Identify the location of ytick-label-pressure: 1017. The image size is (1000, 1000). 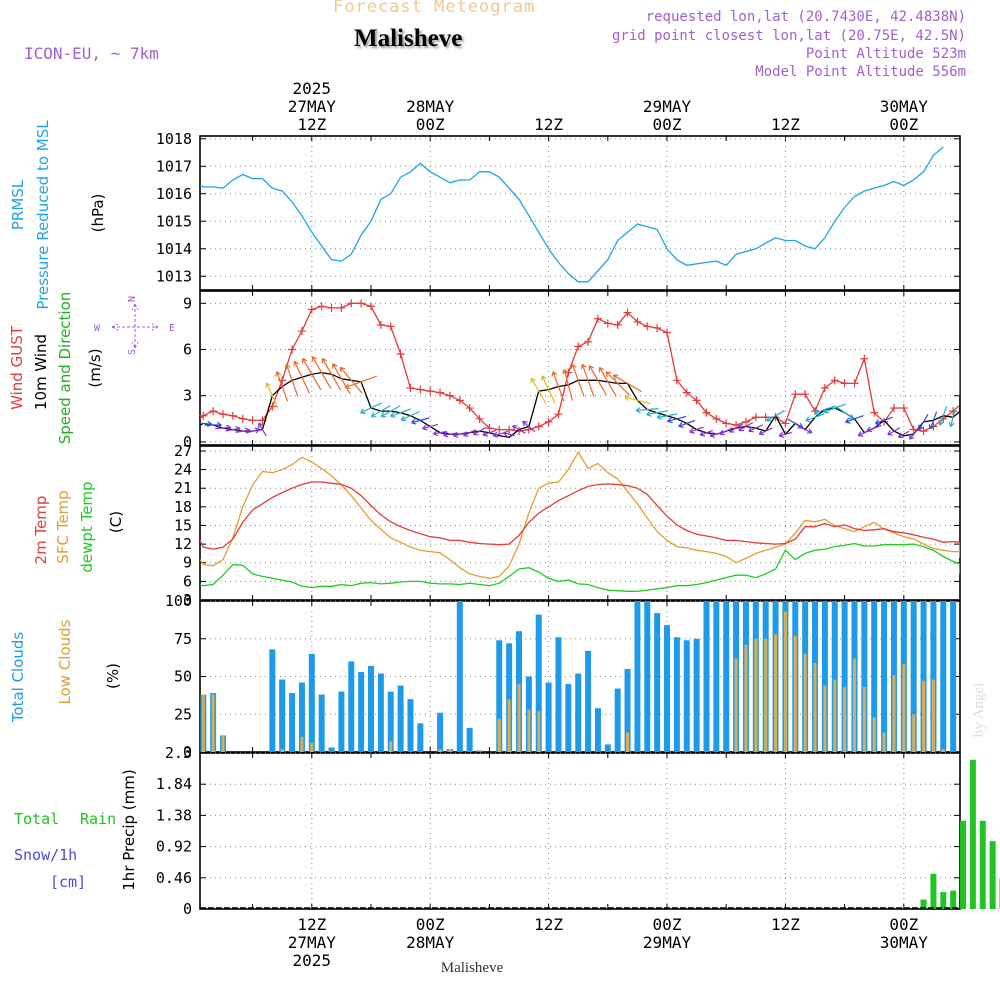
(174, 166).